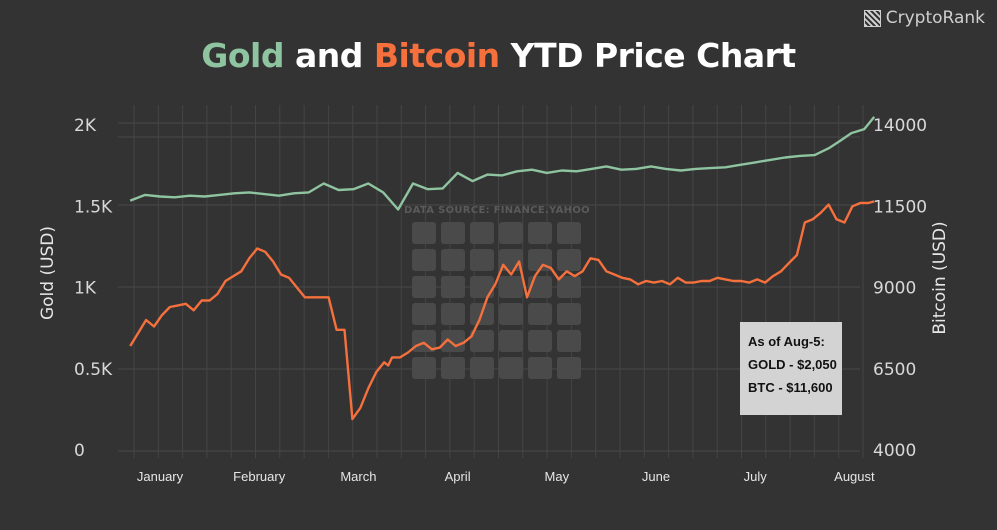  I want to click on title-and: and, so click(329, 55).